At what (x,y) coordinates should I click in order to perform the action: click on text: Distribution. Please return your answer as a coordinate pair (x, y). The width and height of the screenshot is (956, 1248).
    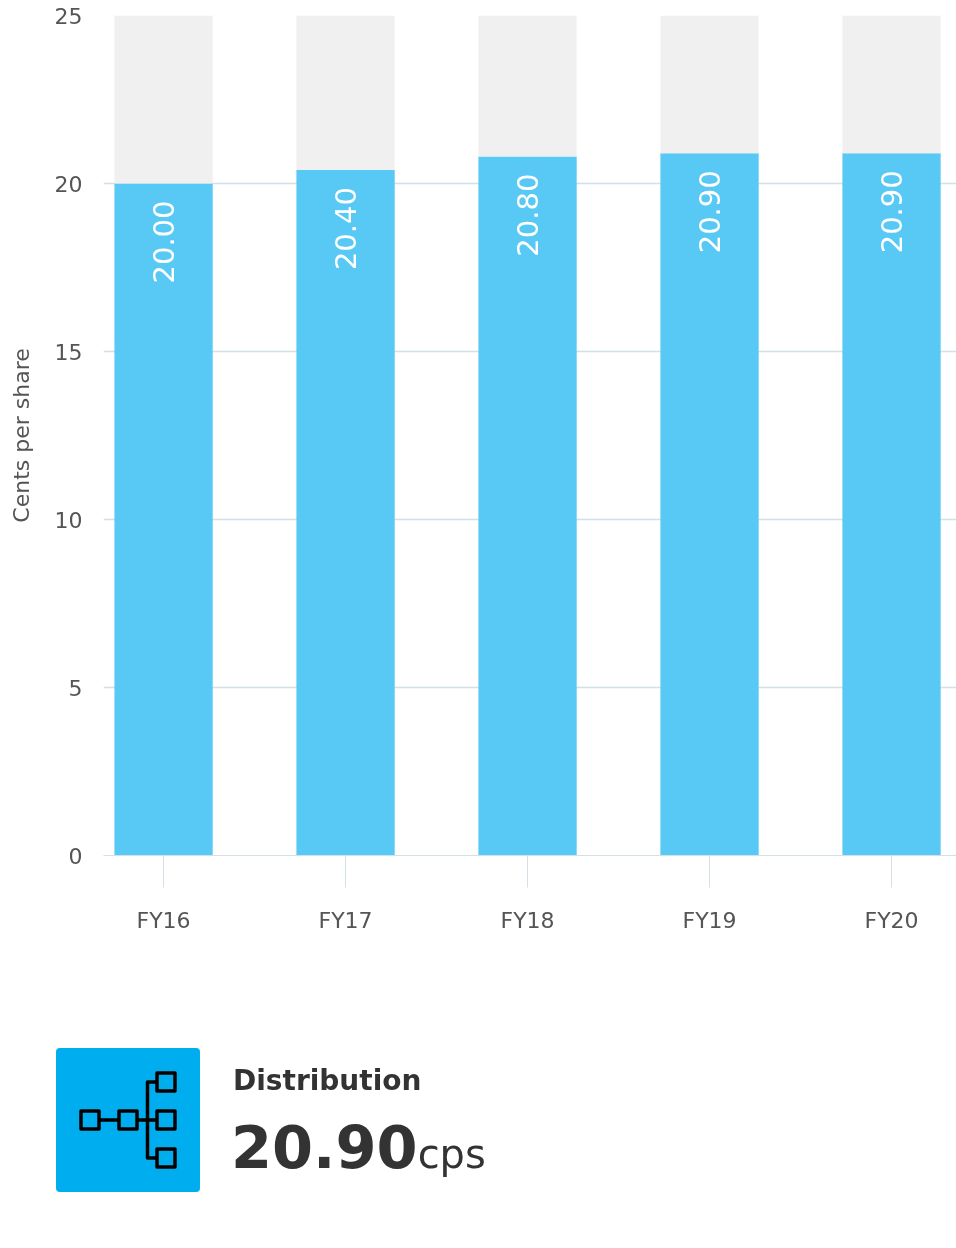
    Looking at the image, I should click on (327, 1080).